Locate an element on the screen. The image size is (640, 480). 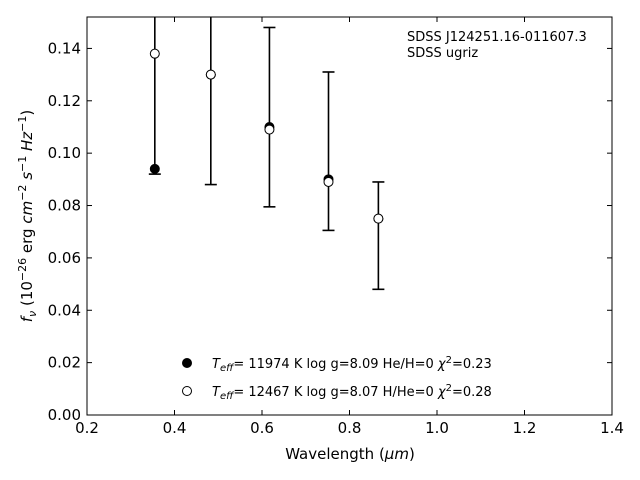
y-tick-label: 0.06 is located at coordinates (64, 258).